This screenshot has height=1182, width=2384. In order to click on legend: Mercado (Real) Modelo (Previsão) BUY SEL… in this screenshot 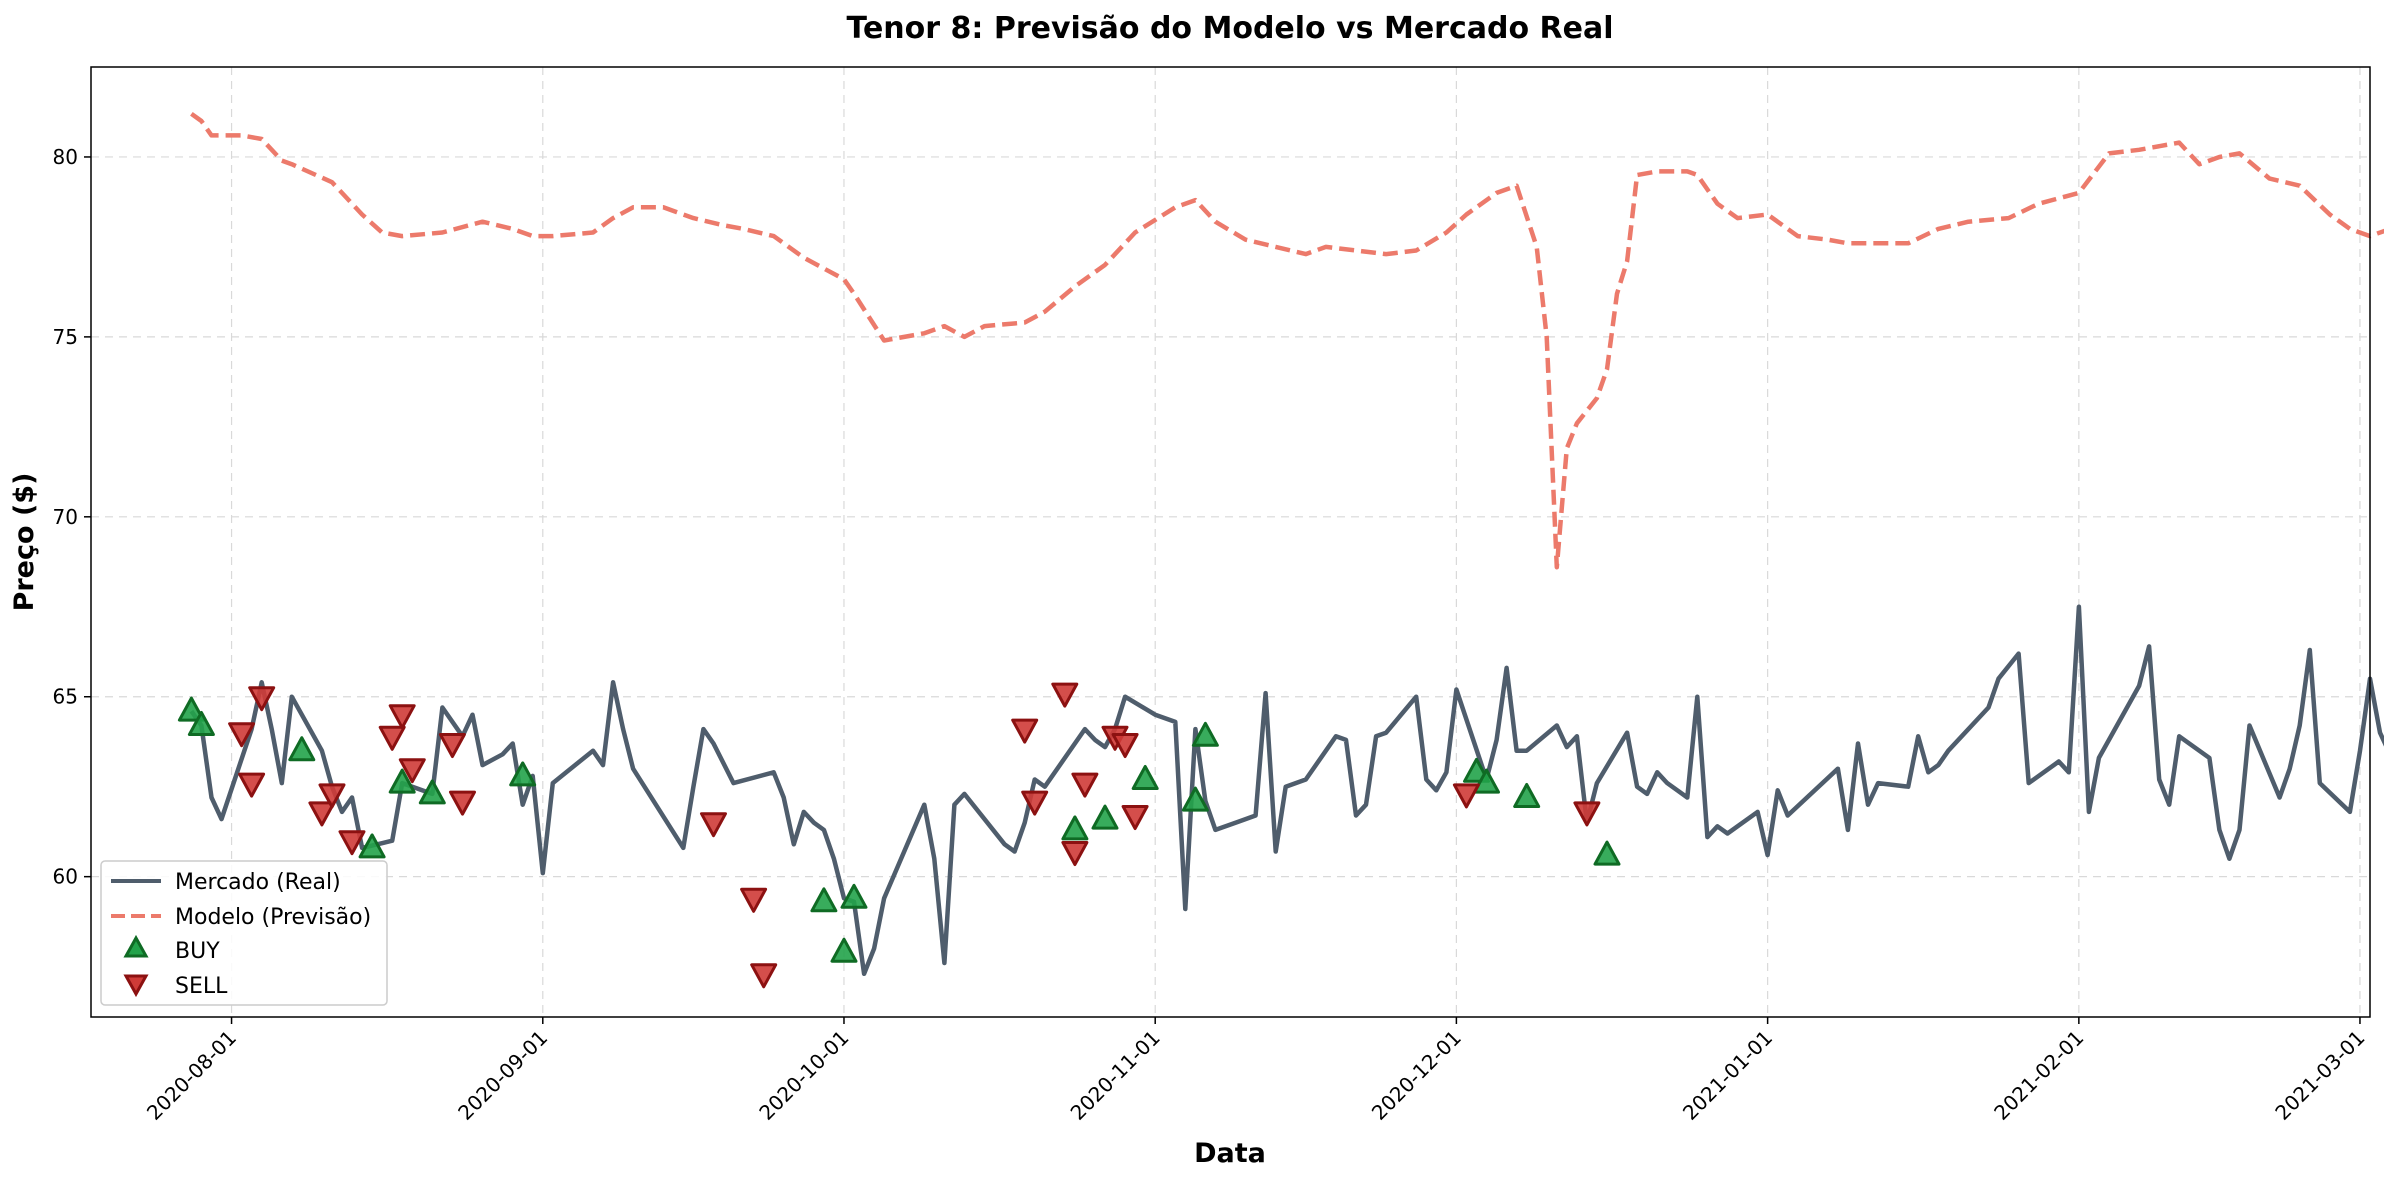, I will do `click(244, 933)`.